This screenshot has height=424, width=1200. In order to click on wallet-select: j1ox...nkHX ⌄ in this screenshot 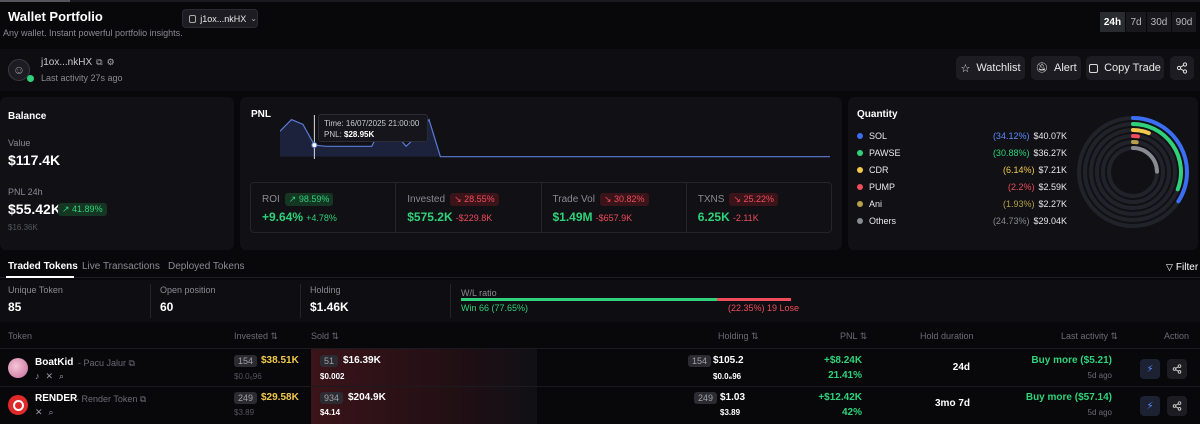, I will do `click(220, 18)`.